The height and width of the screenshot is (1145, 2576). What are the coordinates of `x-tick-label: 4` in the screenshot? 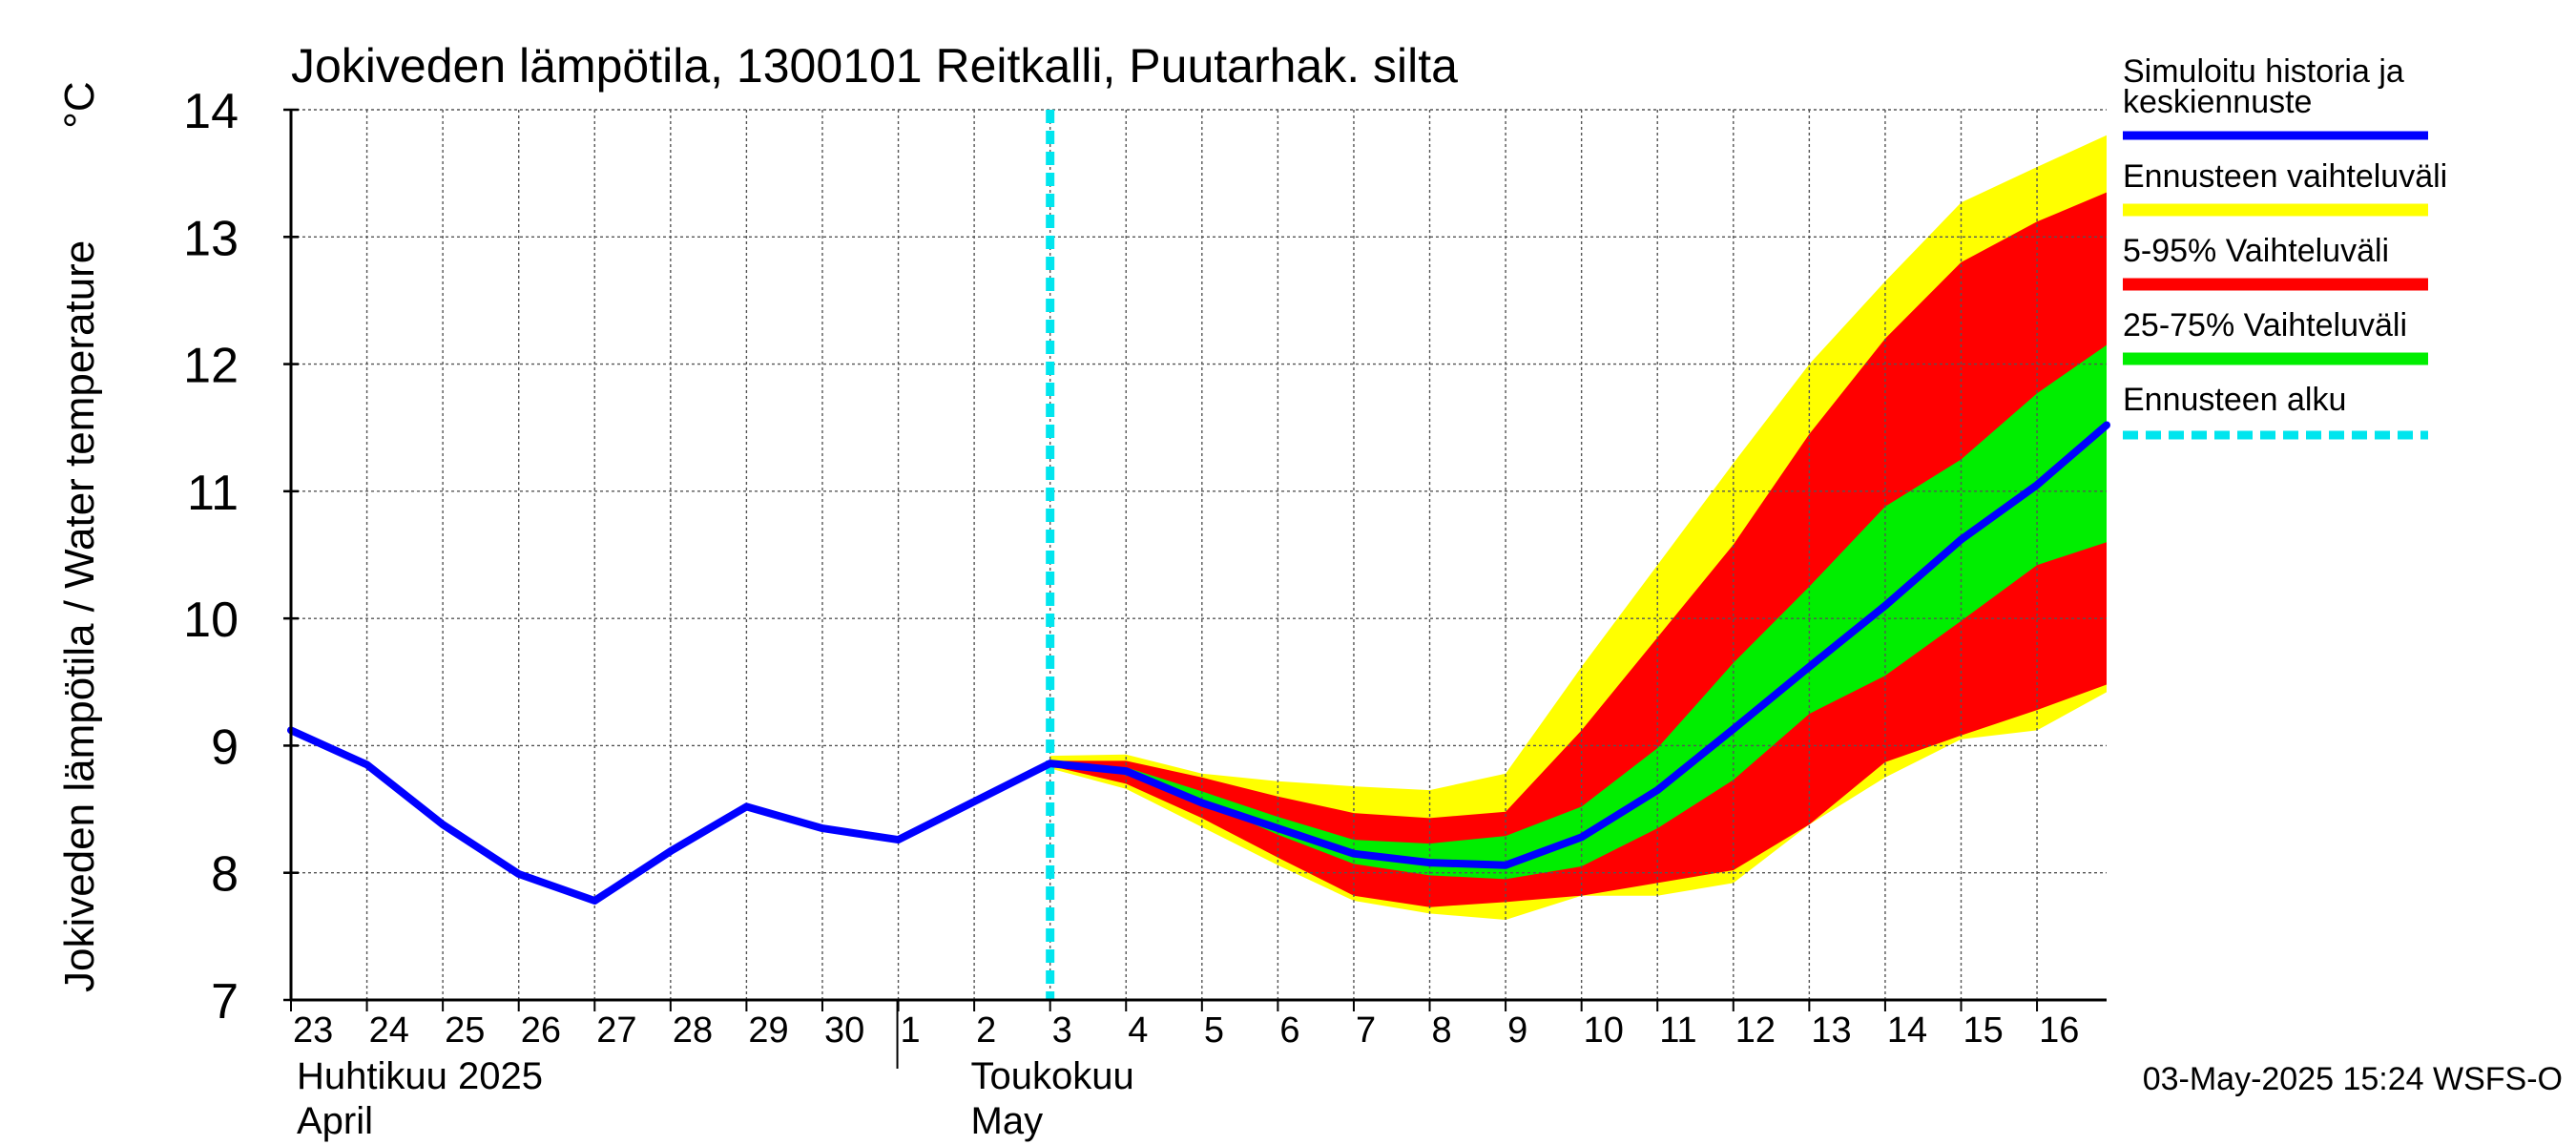 It's located at (1138, 1030).